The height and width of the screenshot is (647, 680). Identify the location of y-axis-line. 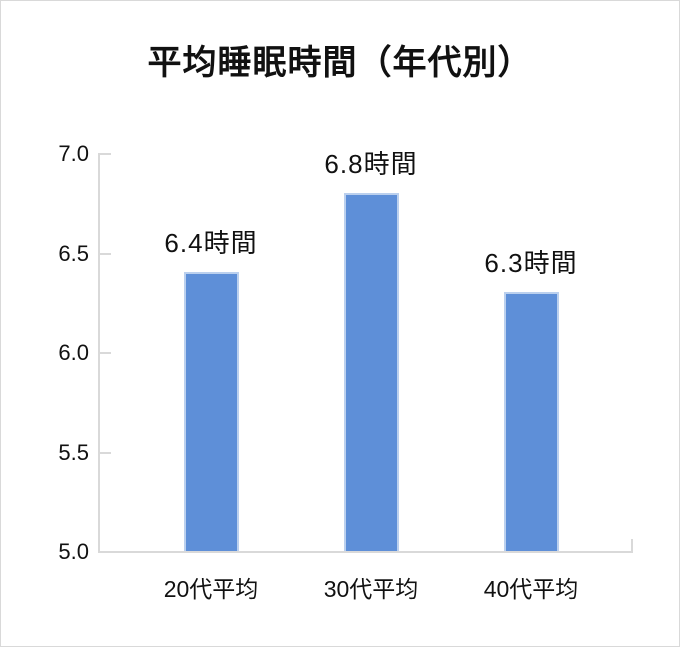
(99, 353).